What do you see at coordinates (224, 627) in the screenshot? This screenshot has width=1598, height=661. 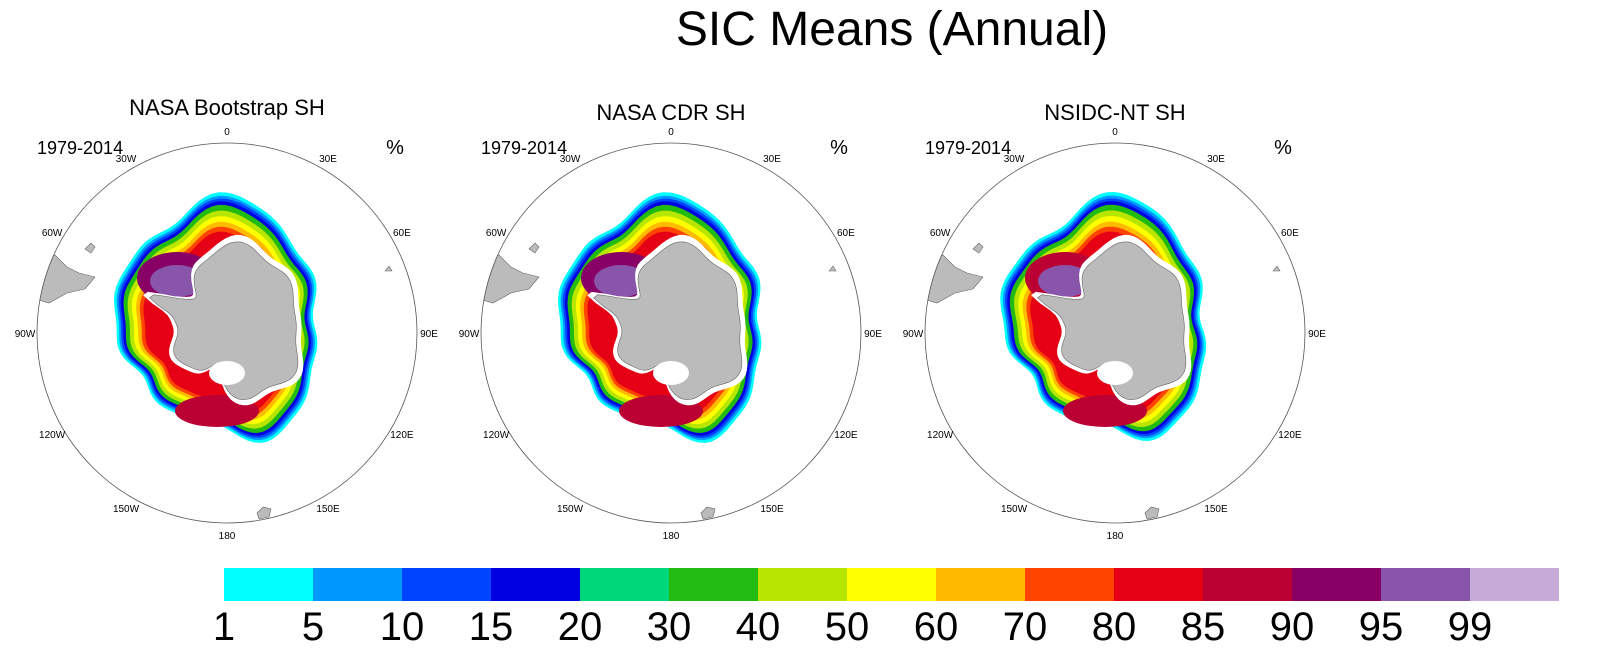 I see `colorbar-label: 1` at bounding box center [224, 627].